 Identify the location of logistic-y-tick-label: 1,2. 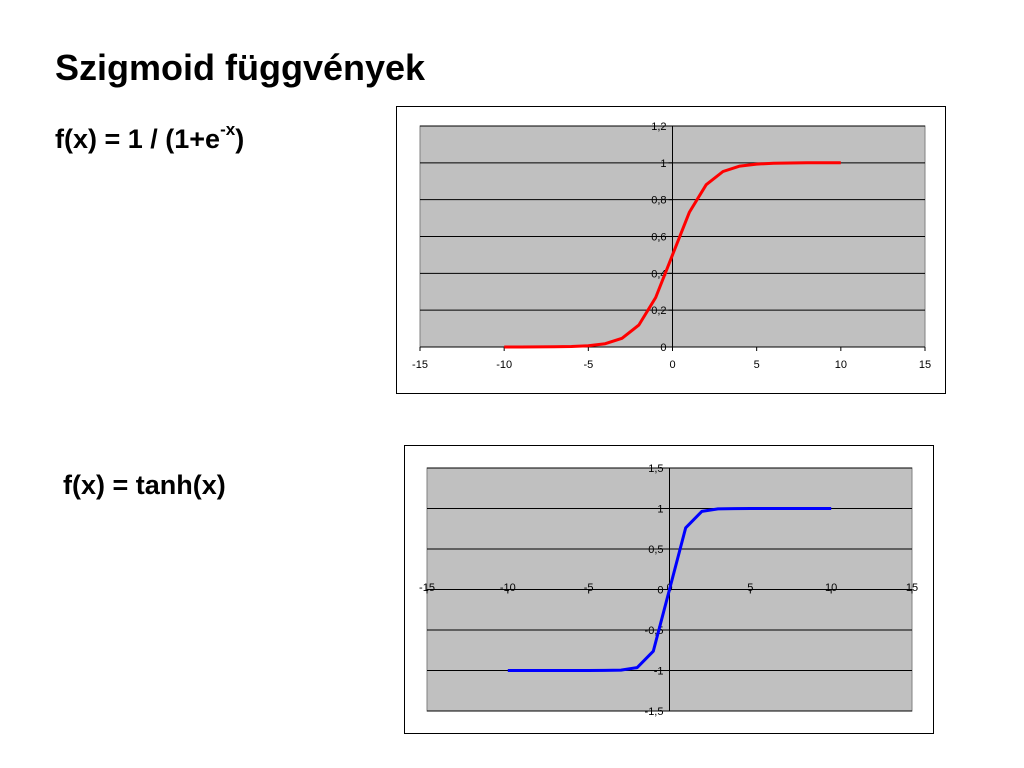
(658, 127).